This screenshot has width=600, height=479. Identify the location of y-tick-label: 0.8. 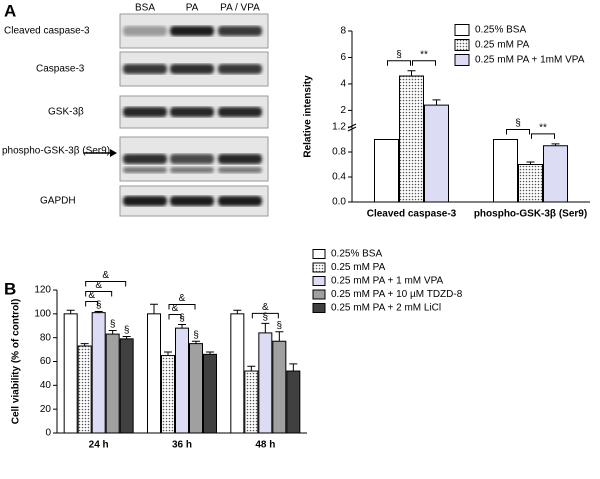
(339, 152).